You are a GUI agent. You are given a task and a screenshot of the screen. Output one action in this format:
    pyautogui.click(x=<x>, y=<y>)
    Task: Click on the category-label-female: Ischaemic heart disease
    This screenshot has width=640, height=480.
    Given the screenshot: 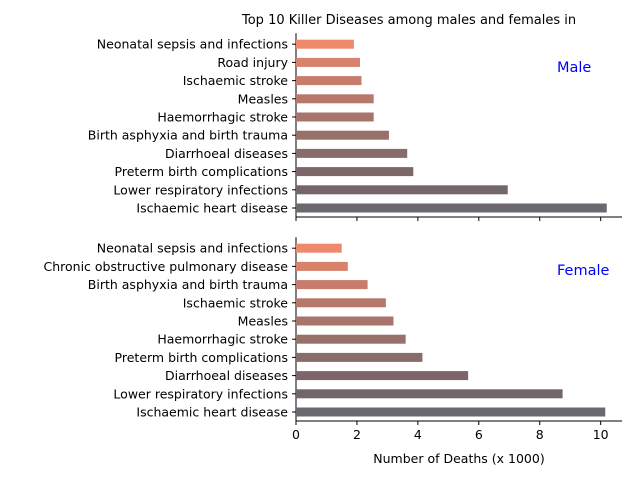 What is the action you would take?
    pyautogui.click(x=212, y=412)
    